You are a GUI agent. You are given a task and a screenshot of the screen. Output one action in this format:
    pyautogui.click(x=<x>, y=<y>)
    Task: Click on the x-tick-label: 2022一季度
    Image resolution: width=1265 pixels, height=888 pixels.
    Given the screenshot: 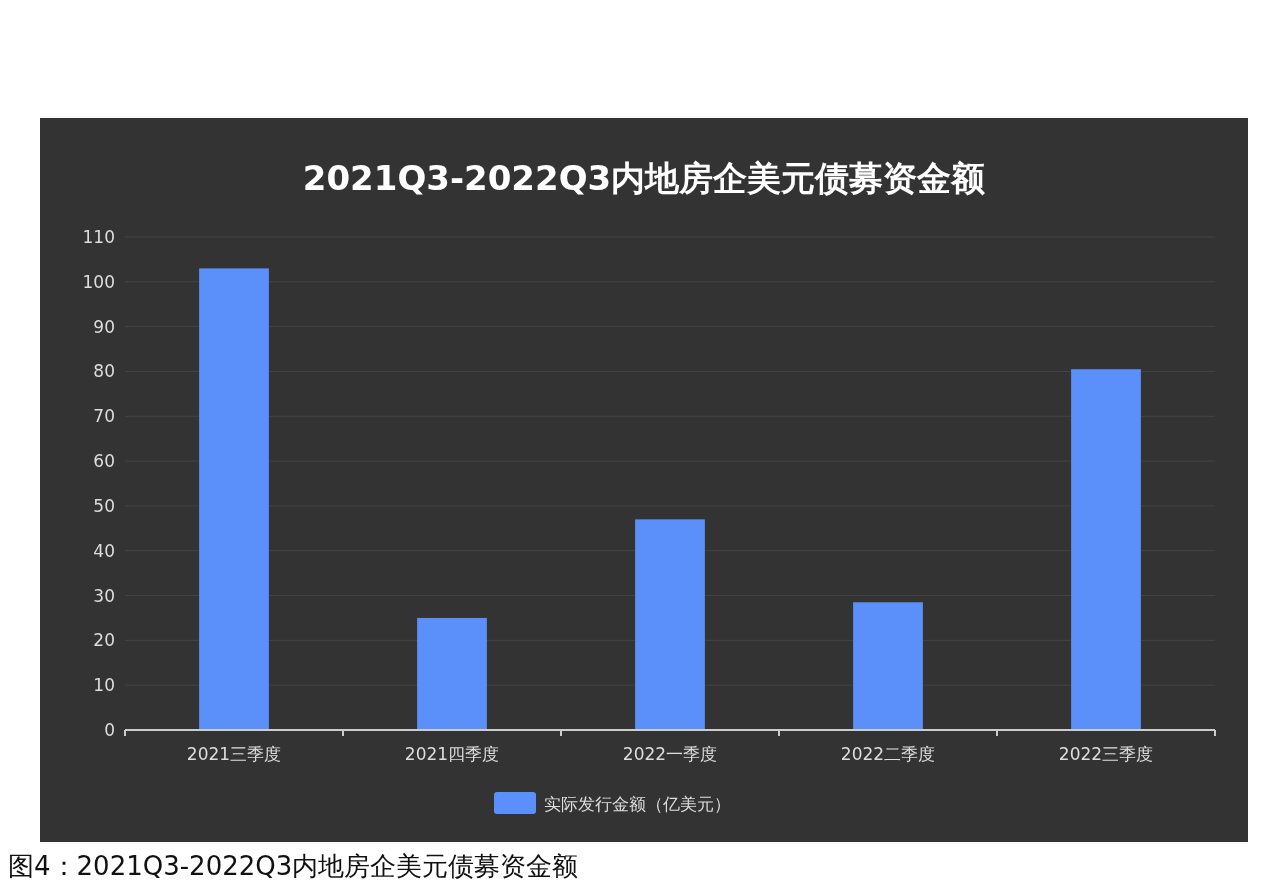 What is the action you would take?
    pyautogui.click(x=670, y=754)
    